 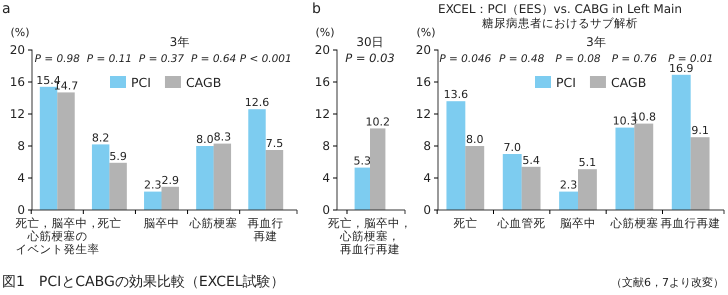 What do you see at coordinates (465, 59) in the screenshot?
I see `annotation: P = 0.046` at bounding box center [465, 59].